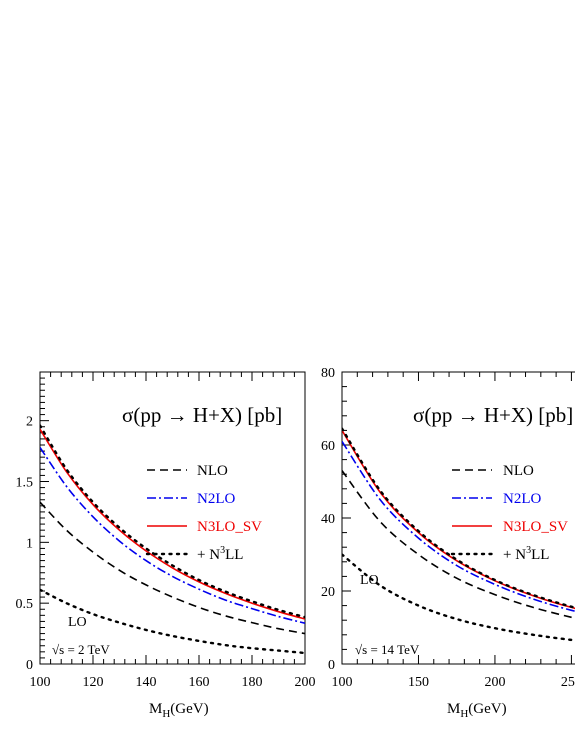 This screenshot has width=575, height=744. I want to click on y-tick-label: 2, so click(29, 422).